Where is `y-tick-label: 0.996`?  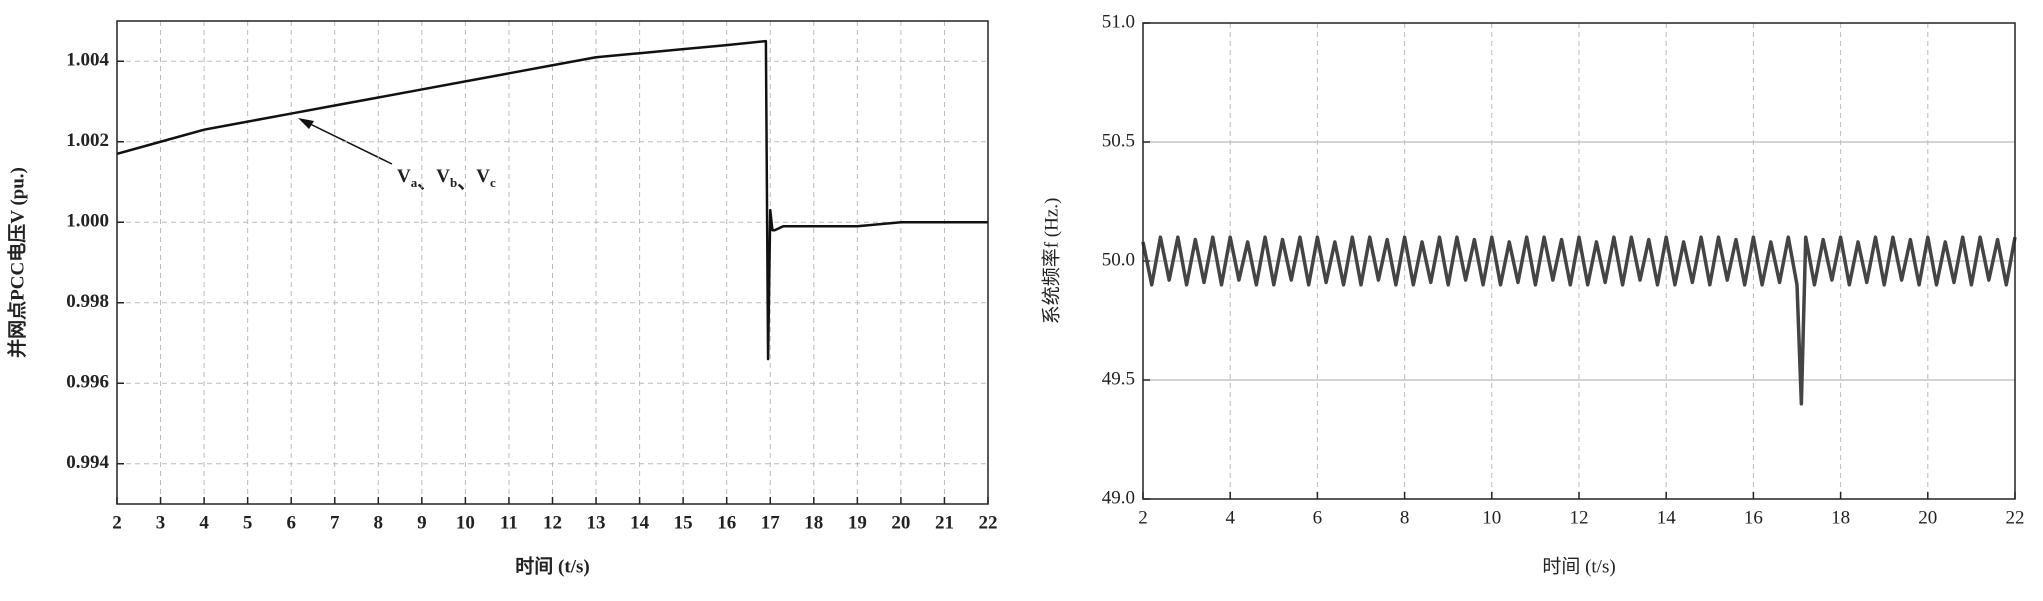
y-tick-label: 0.996 is located at coordinates (87, 382).